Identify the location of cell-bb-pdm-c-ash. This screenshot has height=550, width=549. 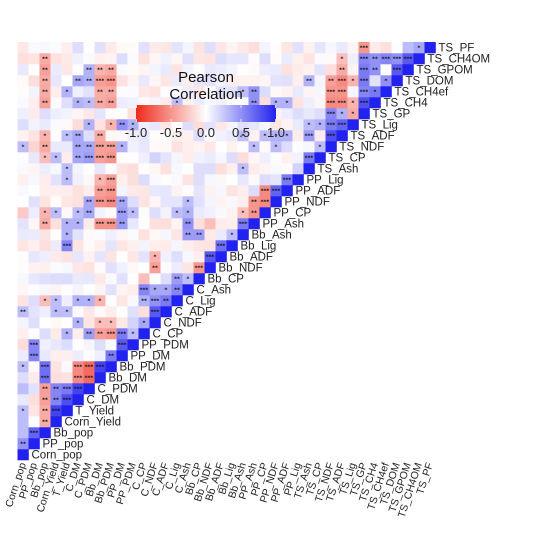
(111, 290).